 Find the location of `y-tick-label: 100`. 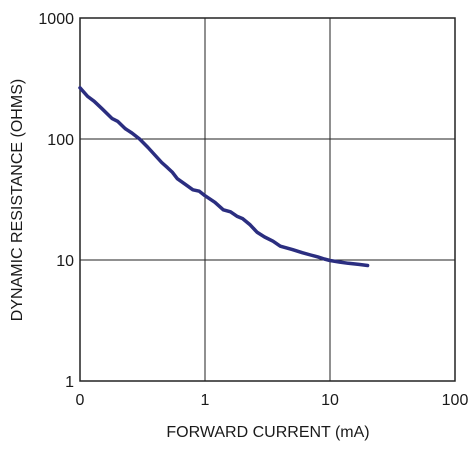

y-tick-label: 100 is located at coordinates (60, 140).